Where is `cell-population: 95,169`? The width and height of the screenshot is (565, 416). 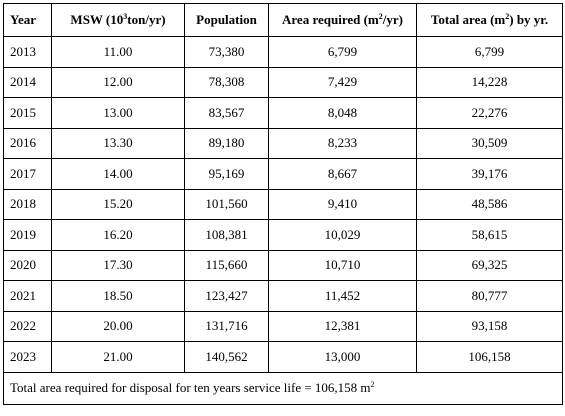 cell-population: 95,169 is located at coordinates (226, 174).